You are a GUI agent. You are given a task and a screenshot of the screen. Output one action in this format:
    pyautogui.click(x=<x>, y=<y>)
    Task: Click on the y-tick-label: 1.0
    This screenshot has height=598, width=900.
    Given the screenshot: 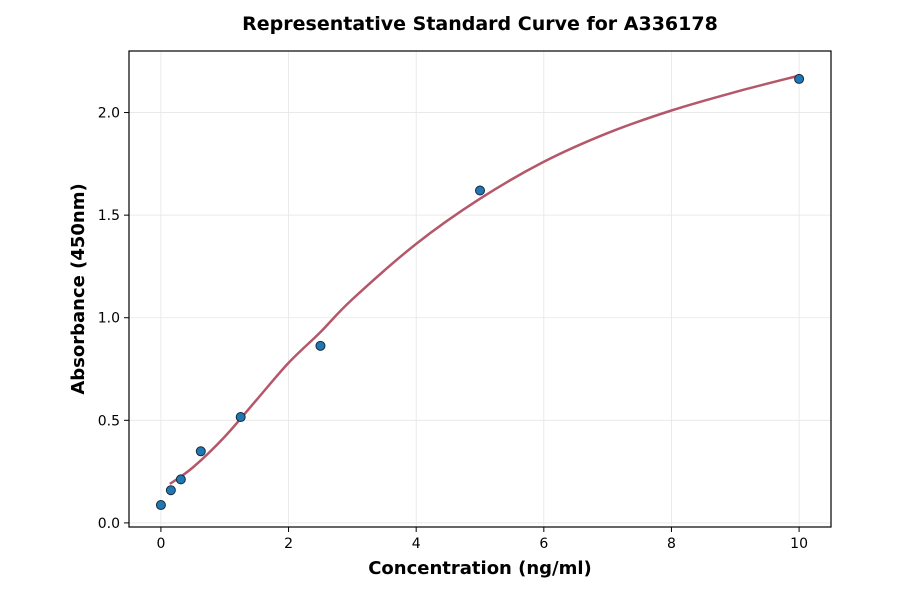 What is the action you would take?
    pyautogui.click(x=109, y=319)
    